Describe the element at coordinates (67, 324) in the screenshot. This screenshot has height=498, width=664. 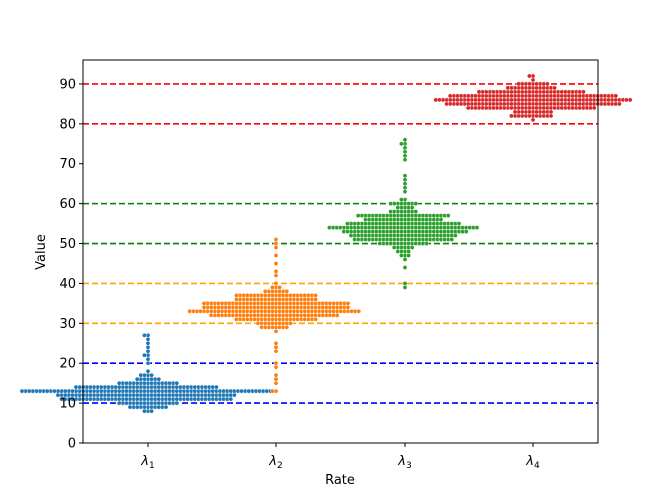
I see `y-tick-label: 30` at that location.